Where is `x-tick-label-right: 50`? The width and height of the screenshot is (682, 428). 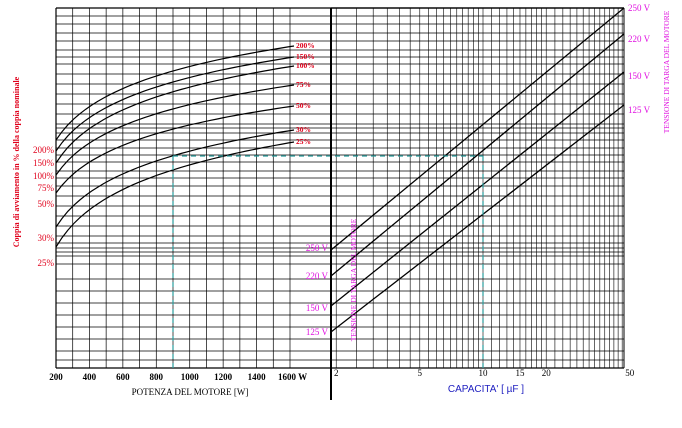 x-tick-label-right: 50 is located at coordinates (630, 373).